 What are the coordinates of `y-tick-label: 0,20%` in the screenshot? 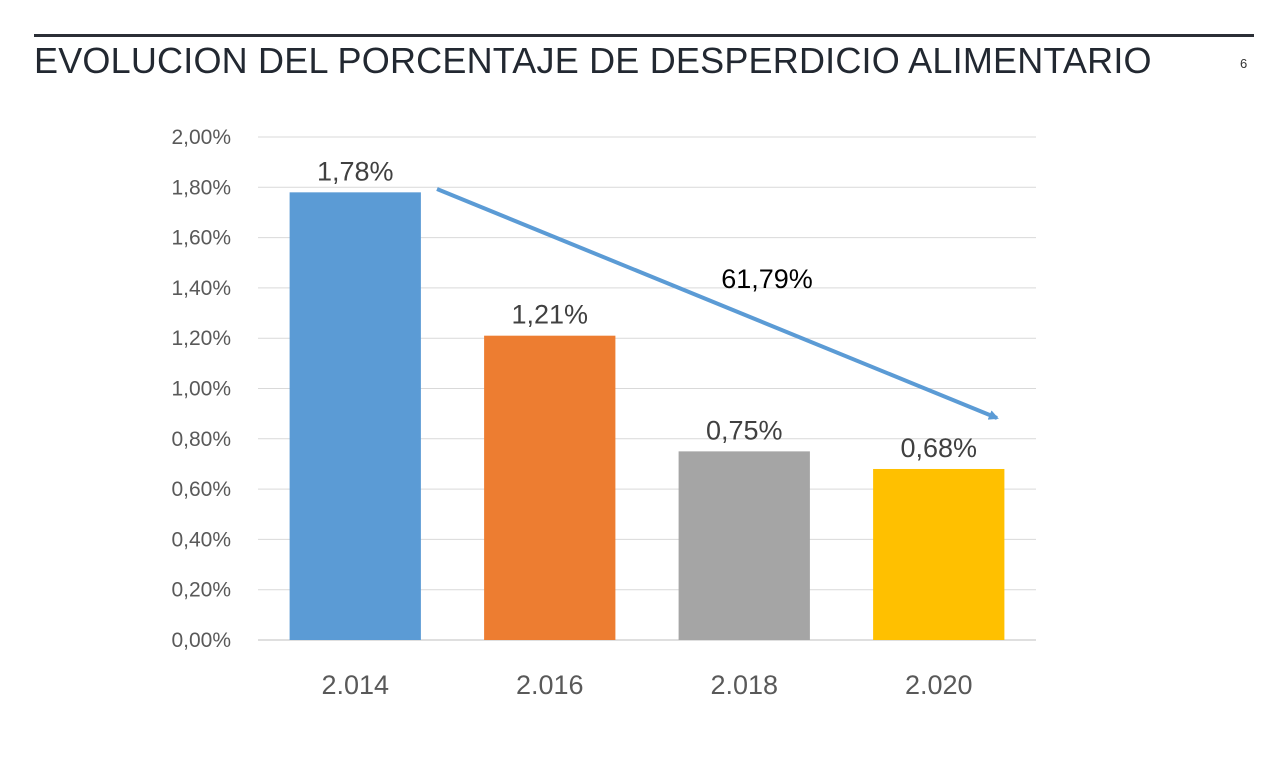 It's located at (201, 590).